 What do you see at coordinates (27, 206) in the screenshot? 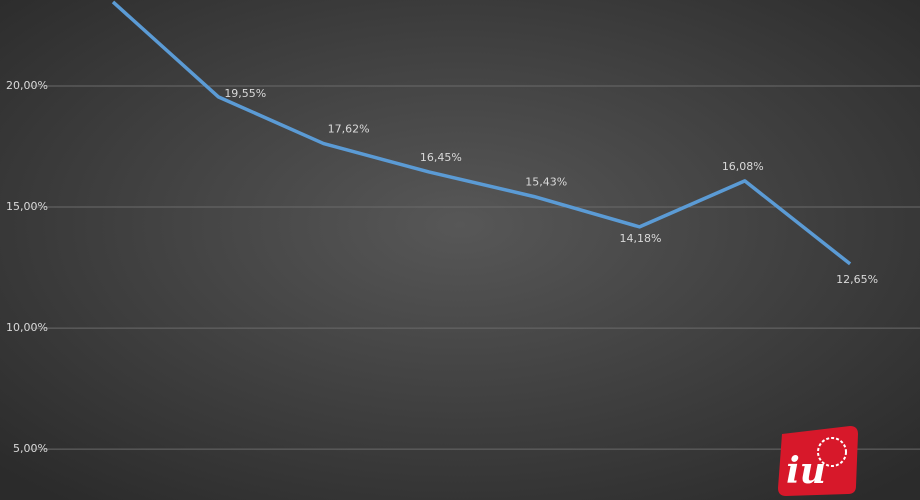
I see `y-tick-label: 15,00%` at bounding box center [27, 206].